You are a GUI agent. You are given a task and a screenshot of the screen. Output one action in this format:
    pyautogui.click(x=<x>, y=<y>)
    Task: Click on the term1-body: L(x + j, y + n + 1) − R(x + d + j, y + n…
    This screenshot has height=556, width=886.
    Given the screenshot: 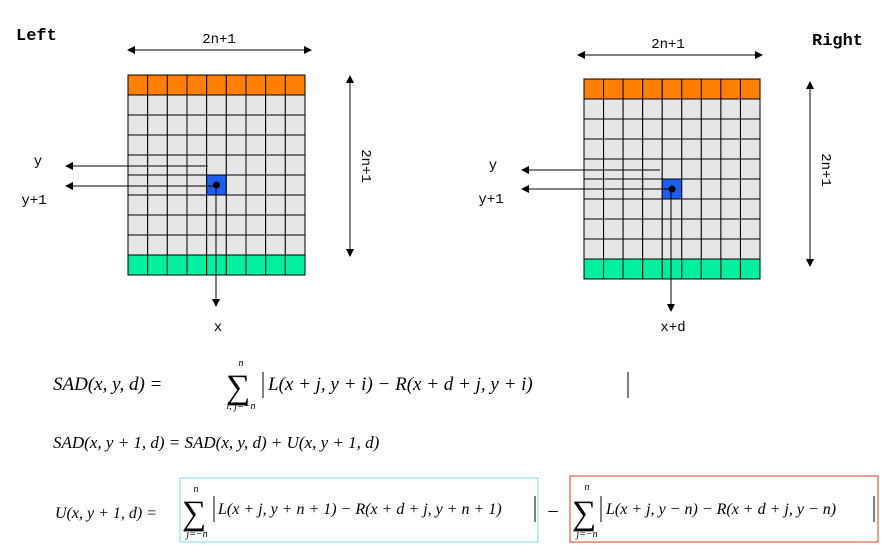 What is the action you would take?
    pyautogui.click(x=359, y=509)
    